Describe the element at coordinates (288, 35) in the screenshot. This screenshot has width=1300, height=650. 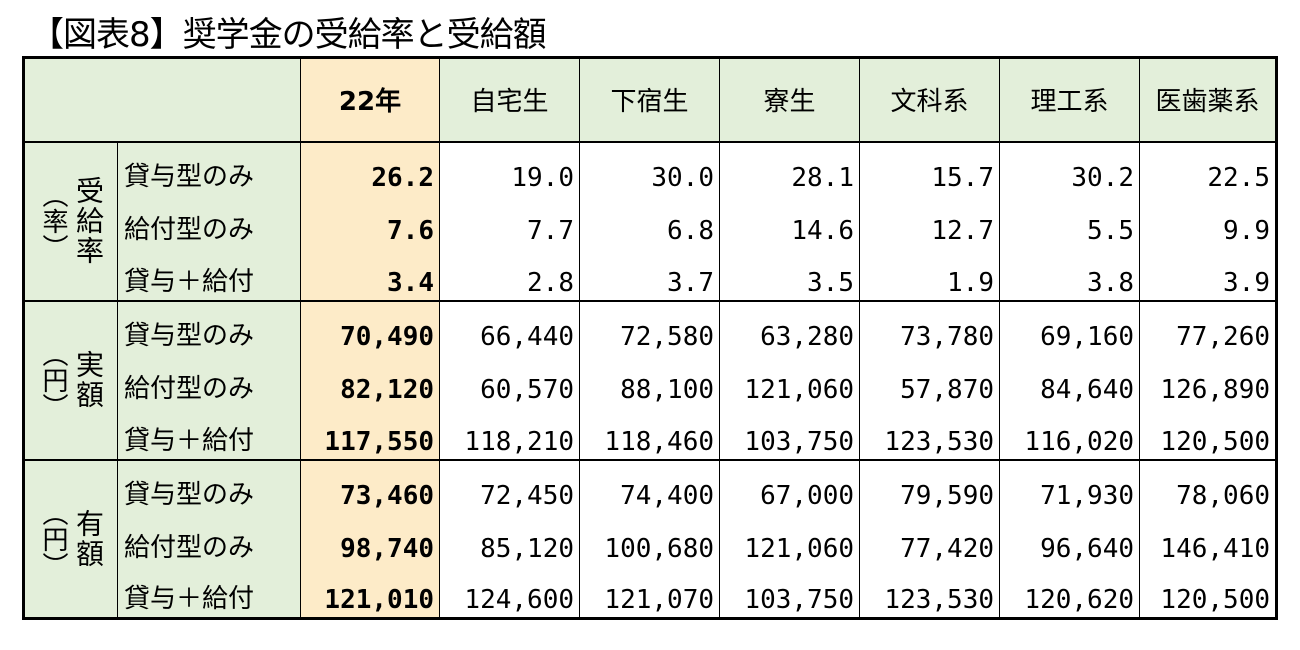
I see `page-title: 【図表8】奨学金の受給率と受給額` at that location.